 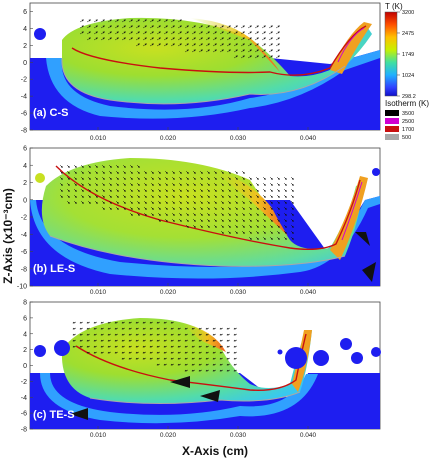 What do you see at coordinates (25, 183) in the screenshot?
I see `y-tick-label: 2` at bounding box center [25, 183].